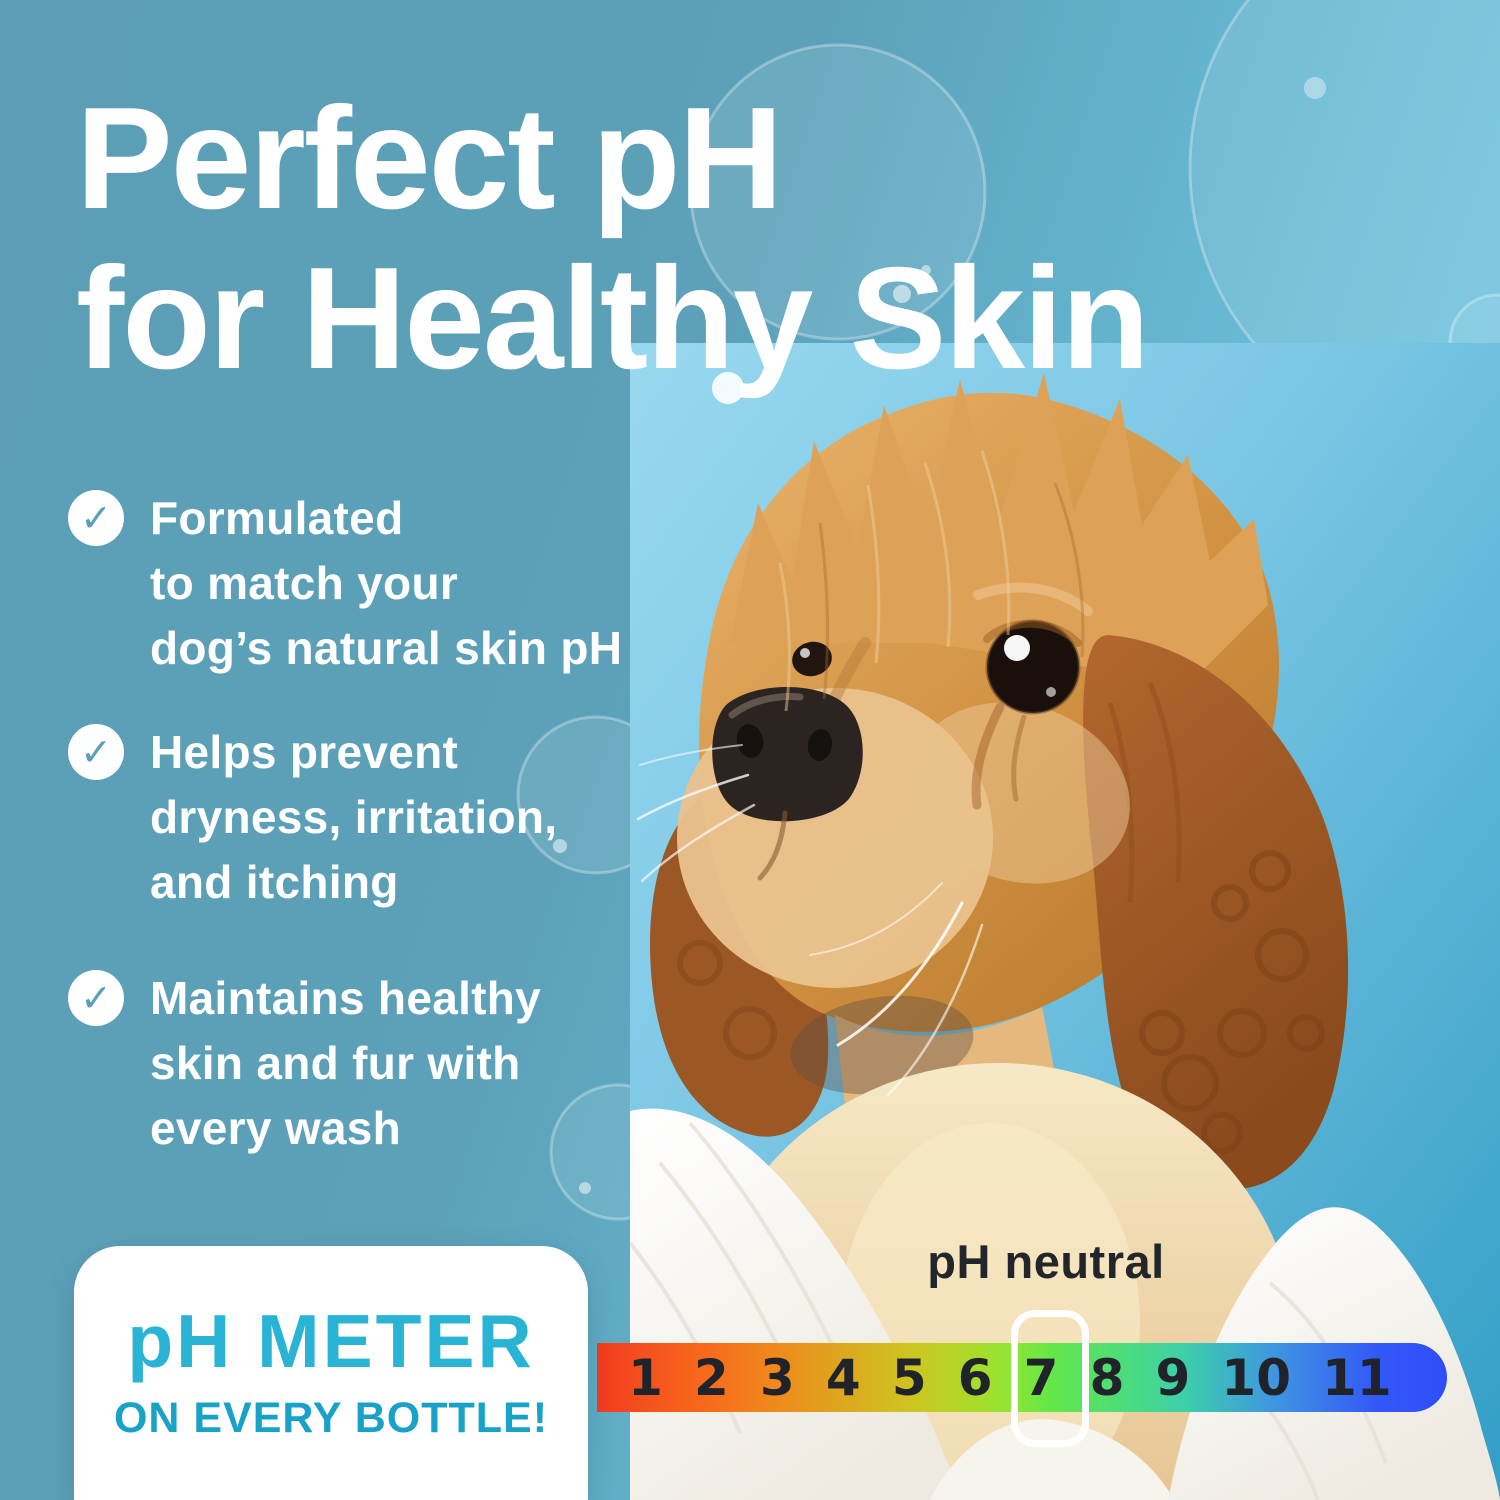  Describe the element at coordinates (645, 1377) in the screenshot. I see `ph-value-1: 1` at that location.